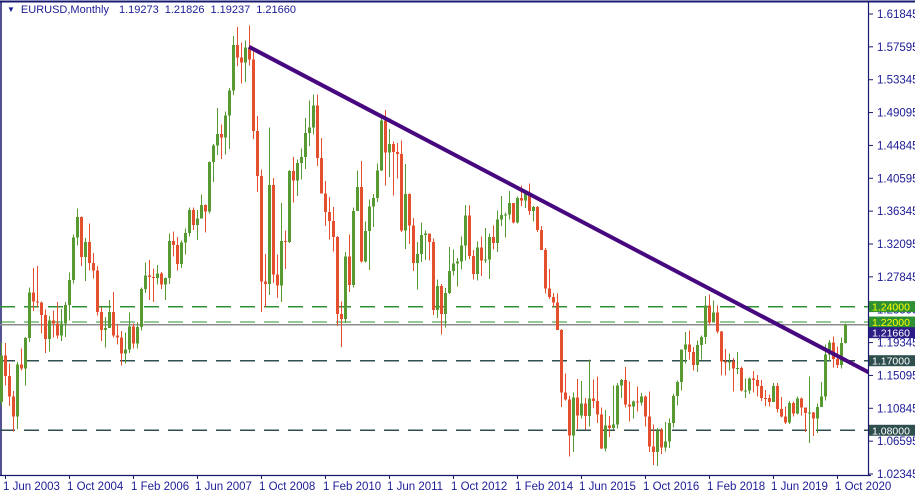 The height and width of the screenshot is (500, 915). I want to click on price-axis-label: 1.27845, so click(896, 278).